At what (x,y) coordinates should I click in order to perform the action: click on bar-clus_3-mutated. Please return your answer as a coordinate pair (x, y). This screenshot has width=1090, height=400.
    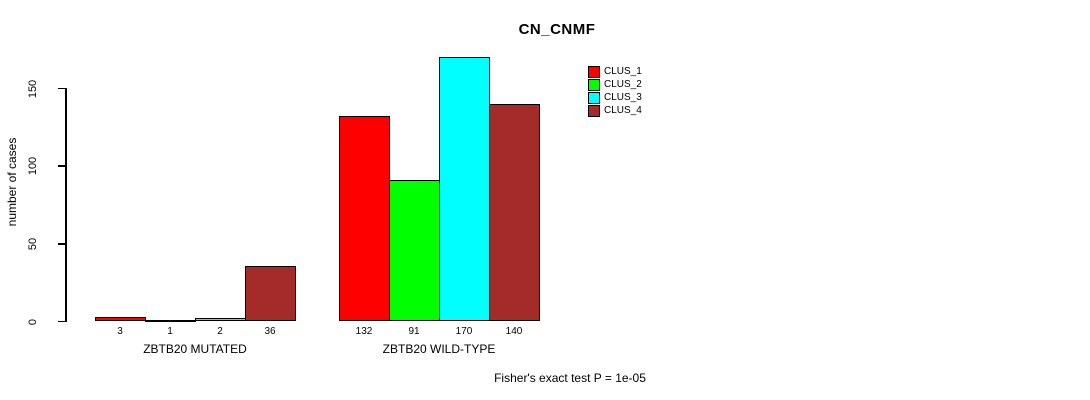
    Looking at the image, I should click on (220, 320).